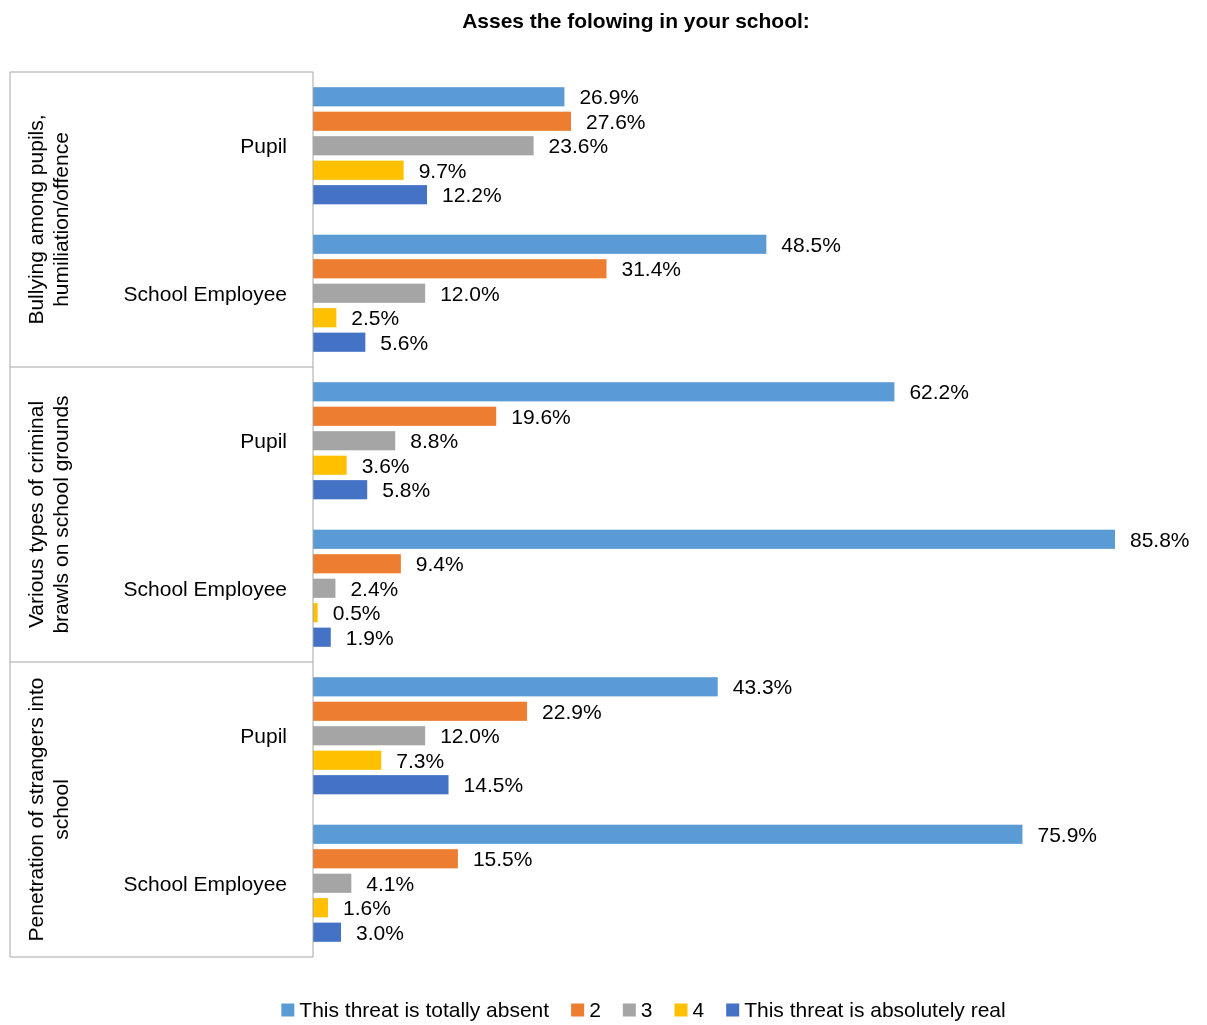  Describe the element at coordinates (609, 97) in the screenshot. I see `data-label: 26.9%` at that location.